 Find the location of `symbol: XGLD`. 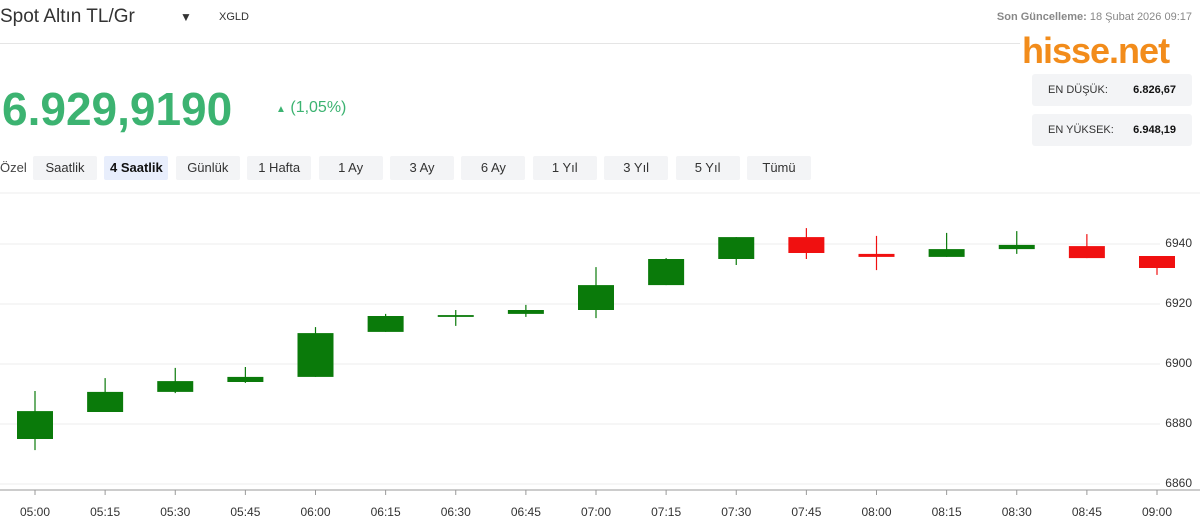

symbol: XGLD is located at coordinates (234, 17).